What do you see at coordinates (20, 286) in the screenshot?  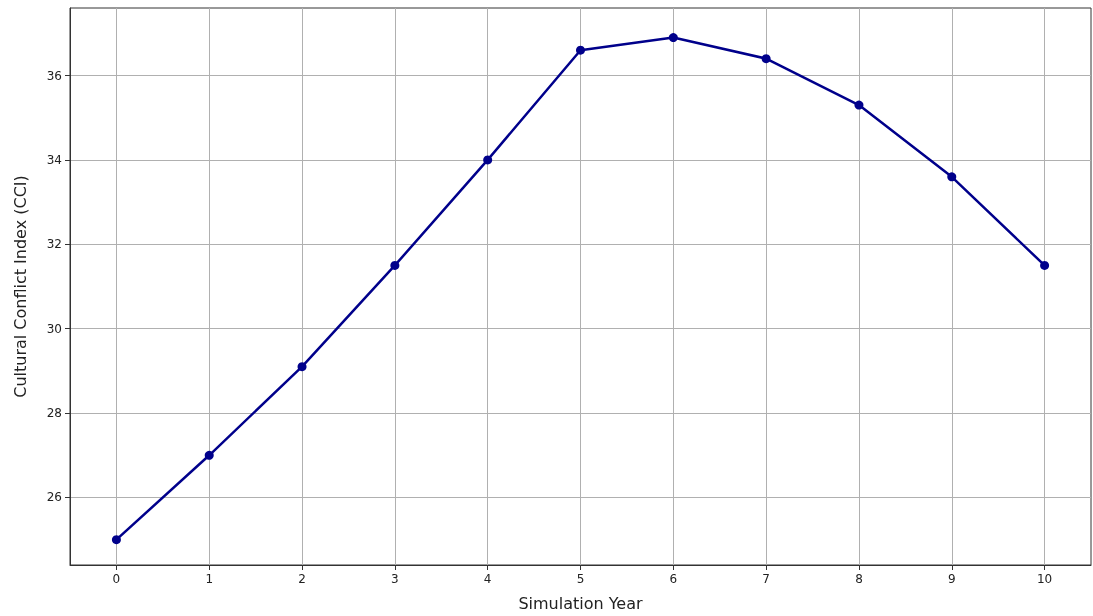 I see `y-axis-title: Cultural Conflict Index (CCI)` at bounding box center [20, 286].